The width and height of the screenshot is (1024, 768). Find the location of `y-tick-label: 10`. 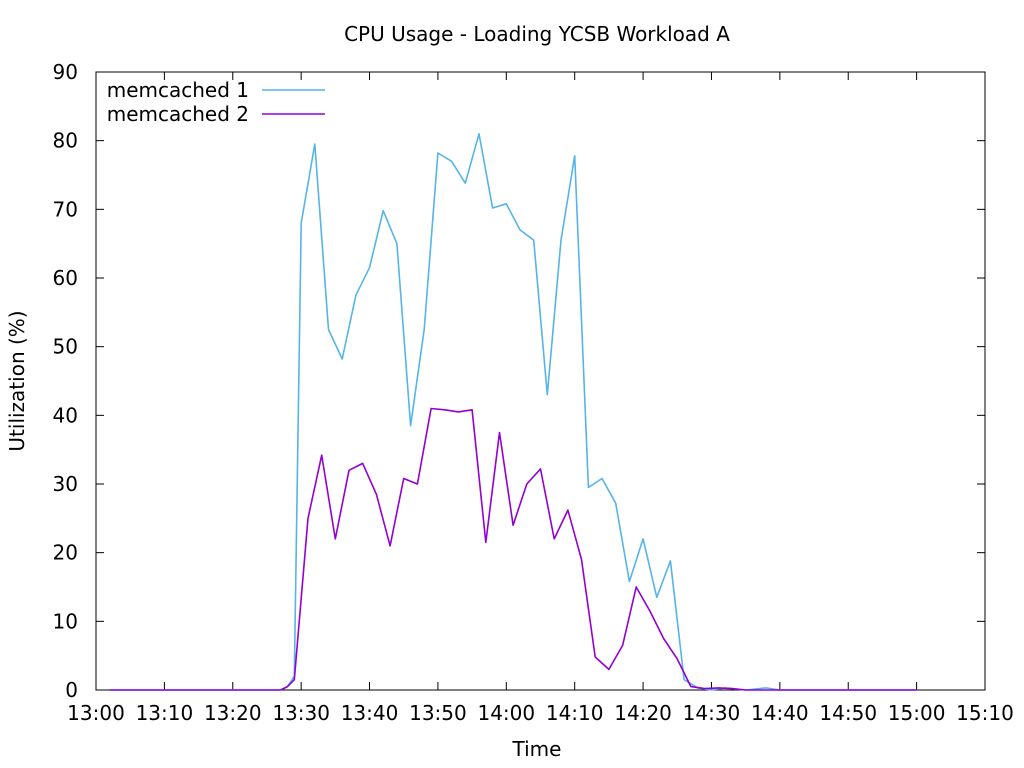

y-tick-label: 10 is located at coordinates (65, 621).